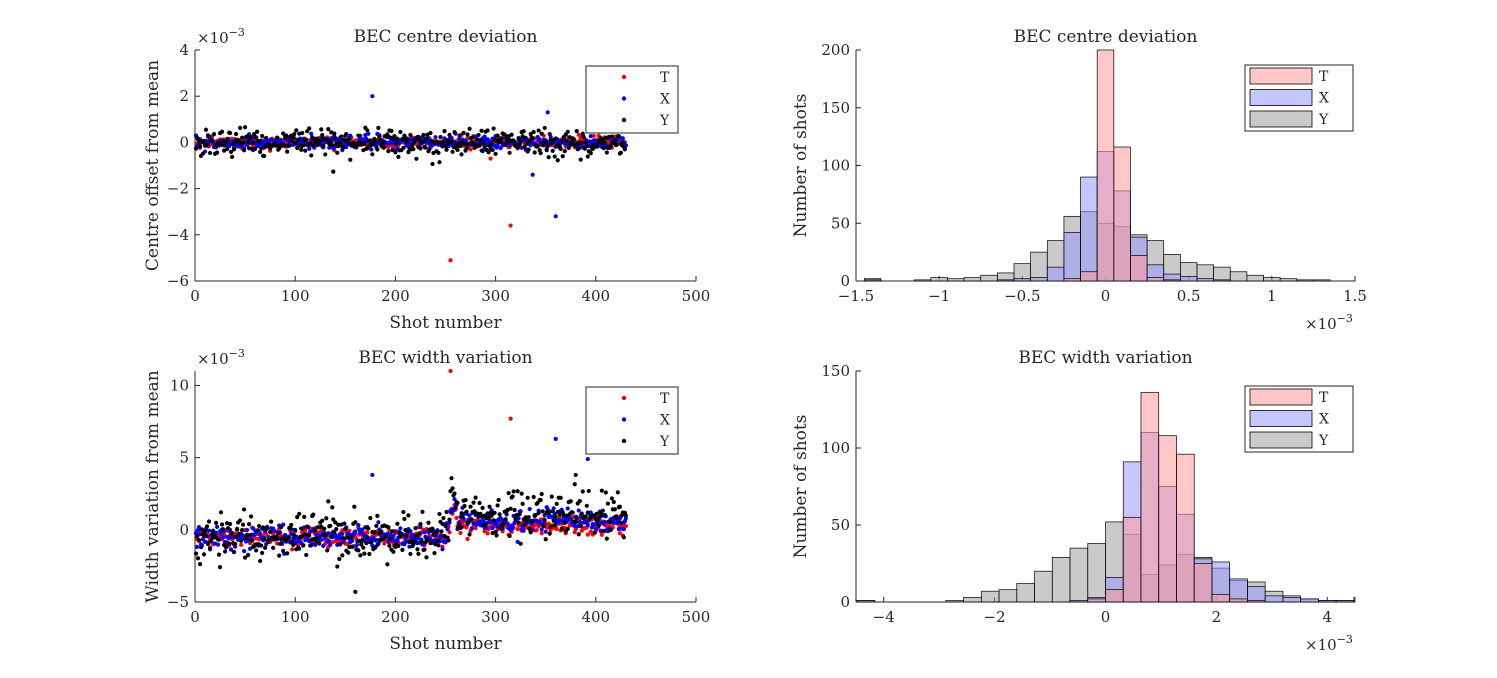 The height and width of the screenshot is (678, 1497). What do you see at coordinates (1324, 99) in the screenshot?
I see `legend-label-X: X` at bounding box center [1324, 99].